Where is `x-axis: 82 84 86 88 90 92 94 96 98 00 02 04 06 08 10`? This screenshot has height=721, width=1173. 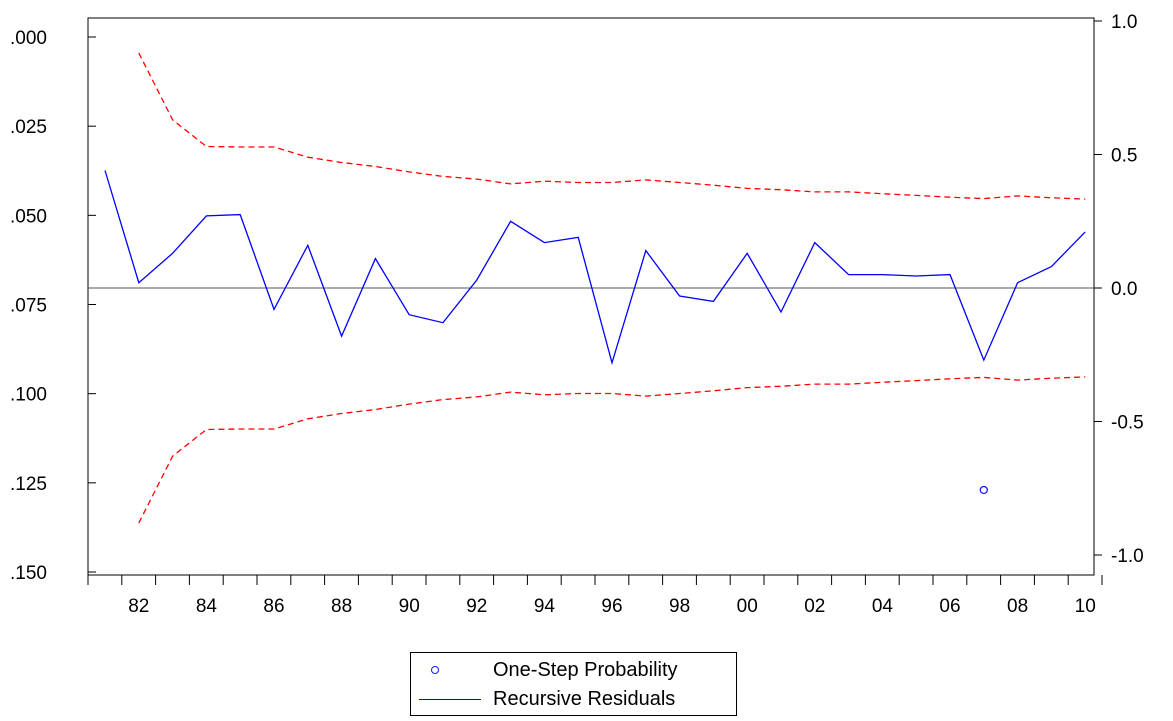
x-axis: 82 84 86 88 90 92 94 96 98 00 02 04 06 08 10 is located at coordinates (595, 596).